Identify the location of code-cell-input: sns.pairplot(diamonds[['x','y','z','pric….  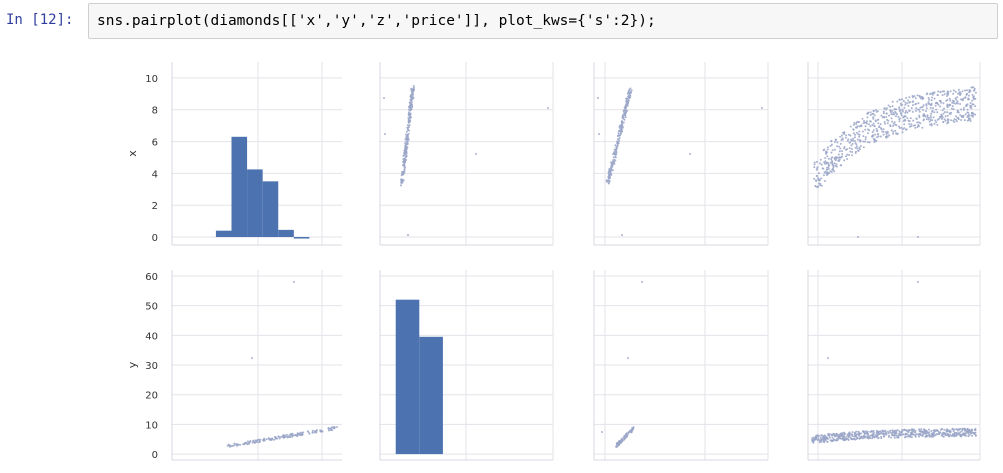
(543, 21).